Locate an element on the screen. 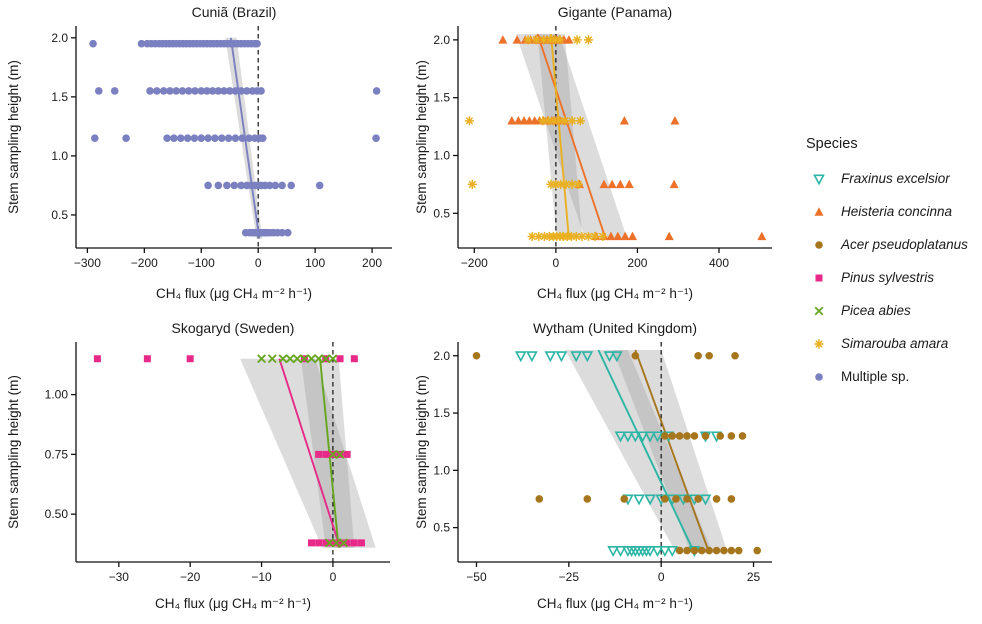  panel-title: Wytham (United Kingdom) is located at coordinates (615, 328).